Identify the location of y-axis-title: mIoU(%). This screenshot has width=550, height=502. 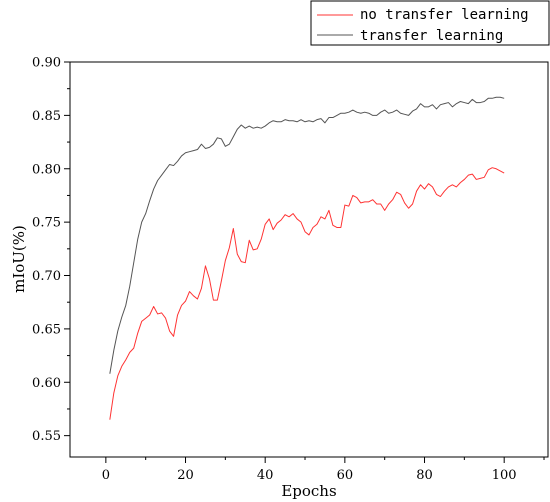
(19, 259).